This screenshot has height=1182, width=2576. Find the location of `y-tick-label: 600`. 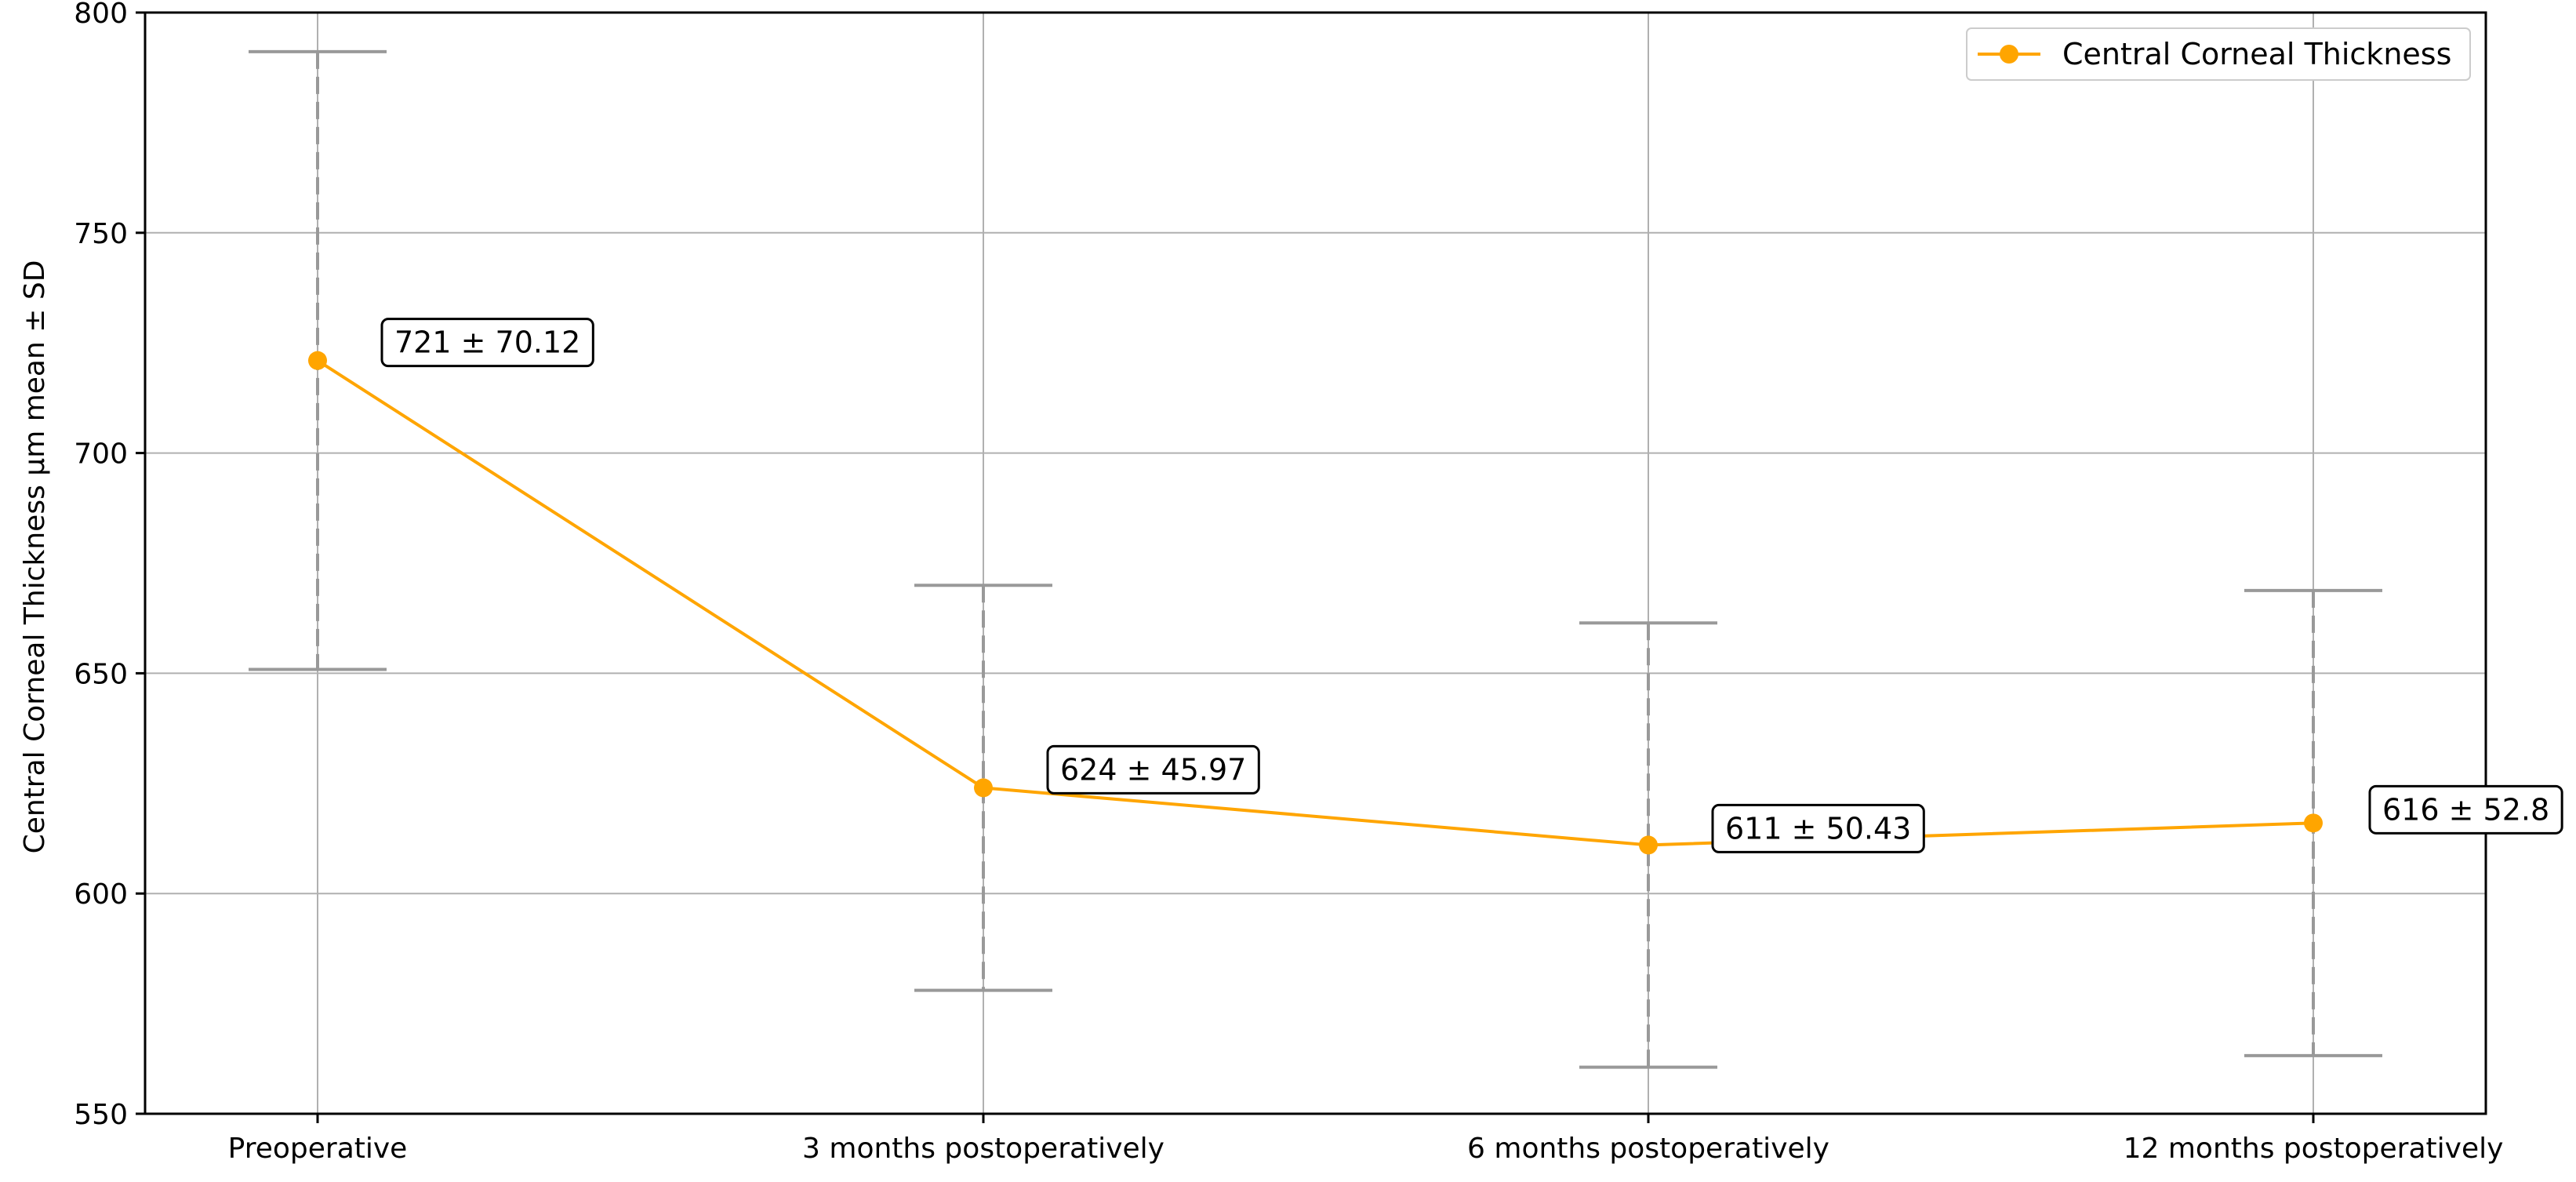

y-tick-label: 600 is located at coordinates (101, 894).